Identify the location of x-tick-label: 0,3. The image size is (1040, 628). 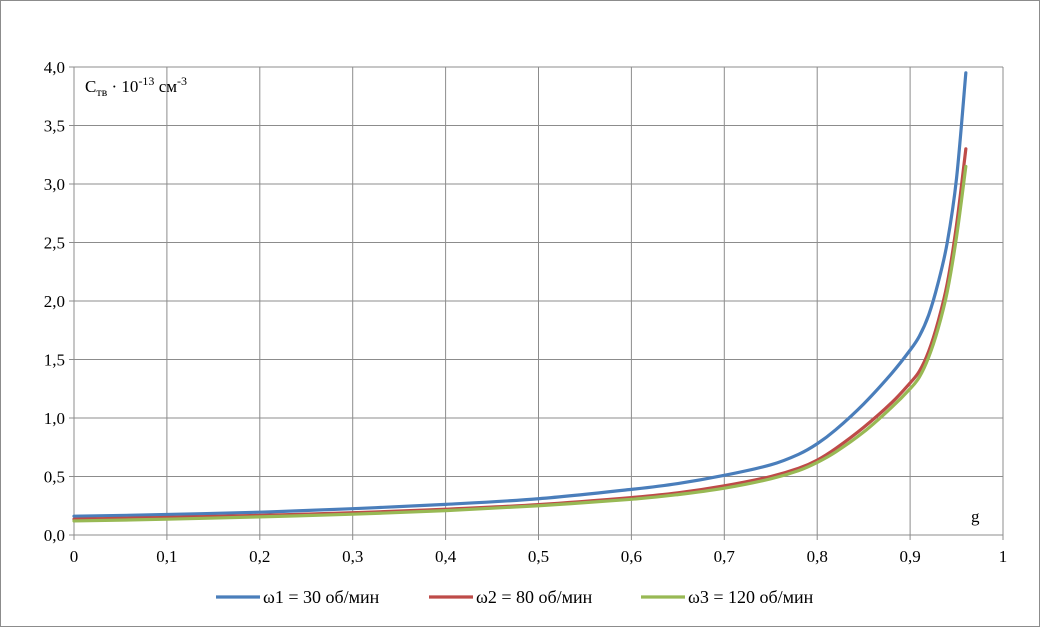
(352, 556).